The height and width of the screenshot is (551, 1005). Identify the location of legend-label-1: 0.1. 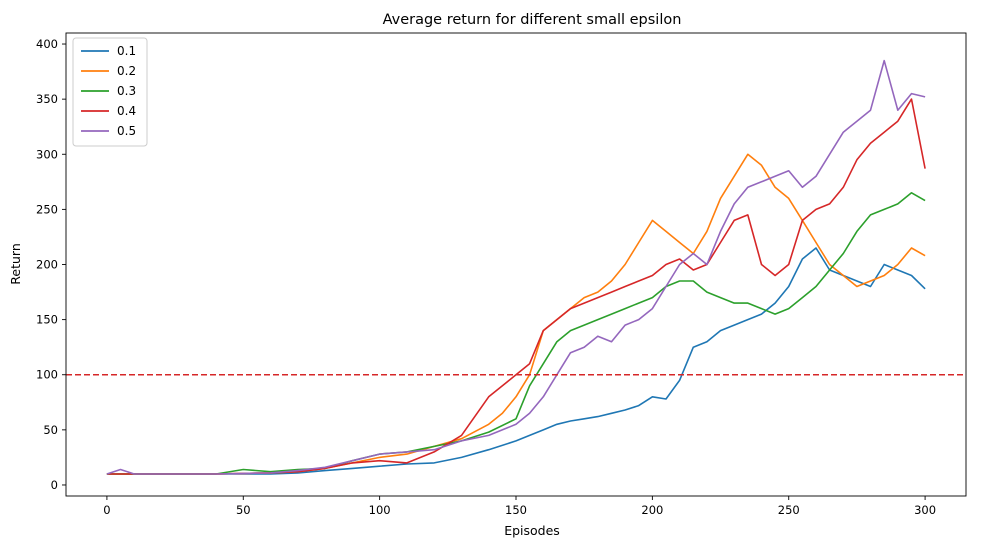
(126, 51).